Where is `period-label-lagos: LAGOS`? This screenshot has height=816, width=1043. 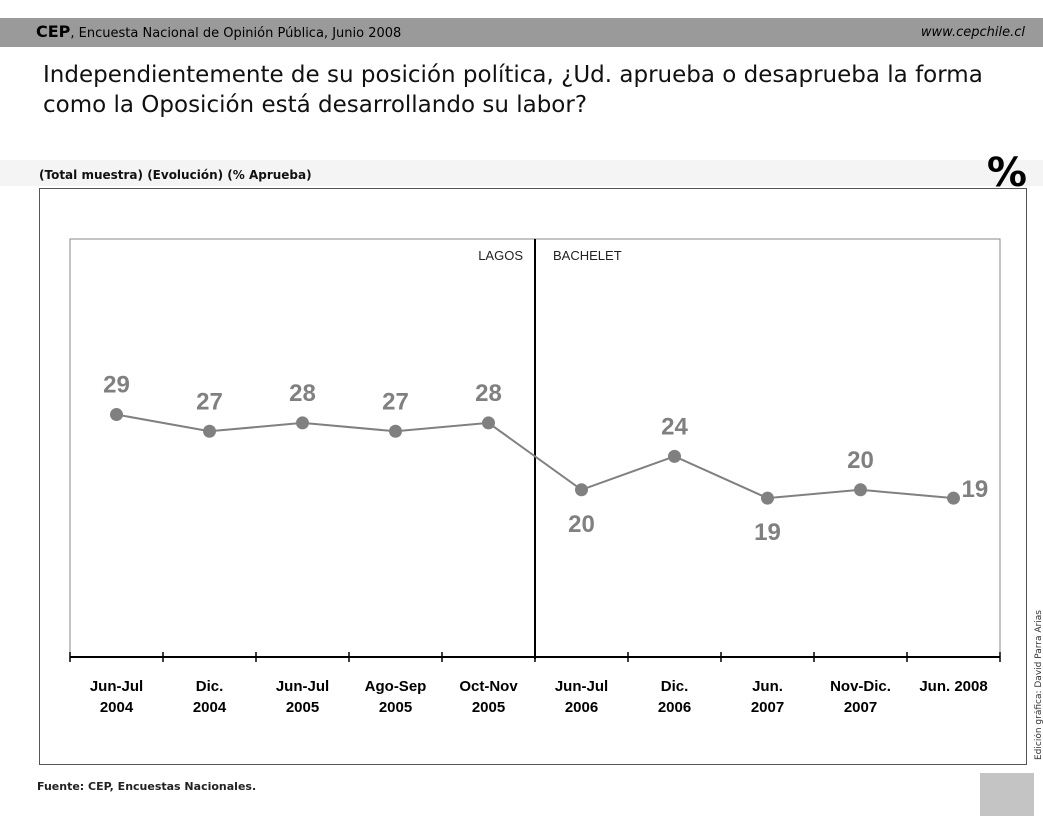 period-label-lagos: LAGOS is located at coordinates (500, 255).